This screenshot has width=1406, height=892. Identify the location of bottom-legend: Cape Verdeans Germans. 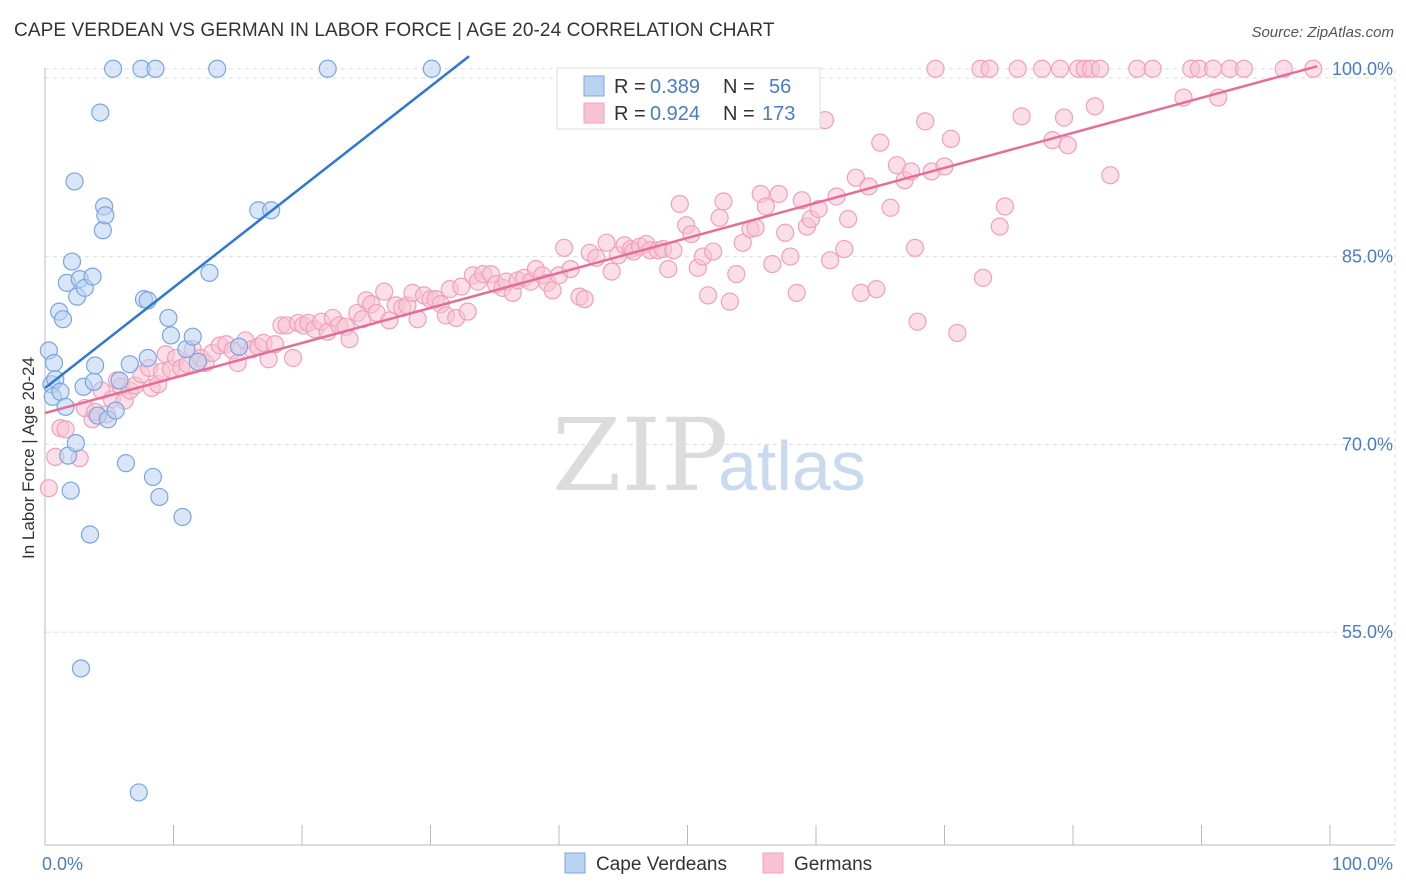
(718, 863).